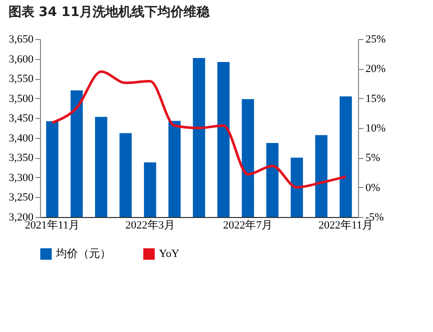 This screenshot has height=332, width=433. I want to click on x-tick-label: 2022年7月, so click(248, 226).